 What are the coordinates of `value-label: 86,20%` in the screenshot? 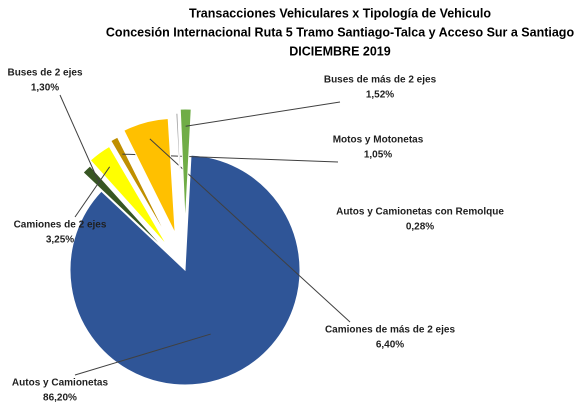 It's located at (60, 398).